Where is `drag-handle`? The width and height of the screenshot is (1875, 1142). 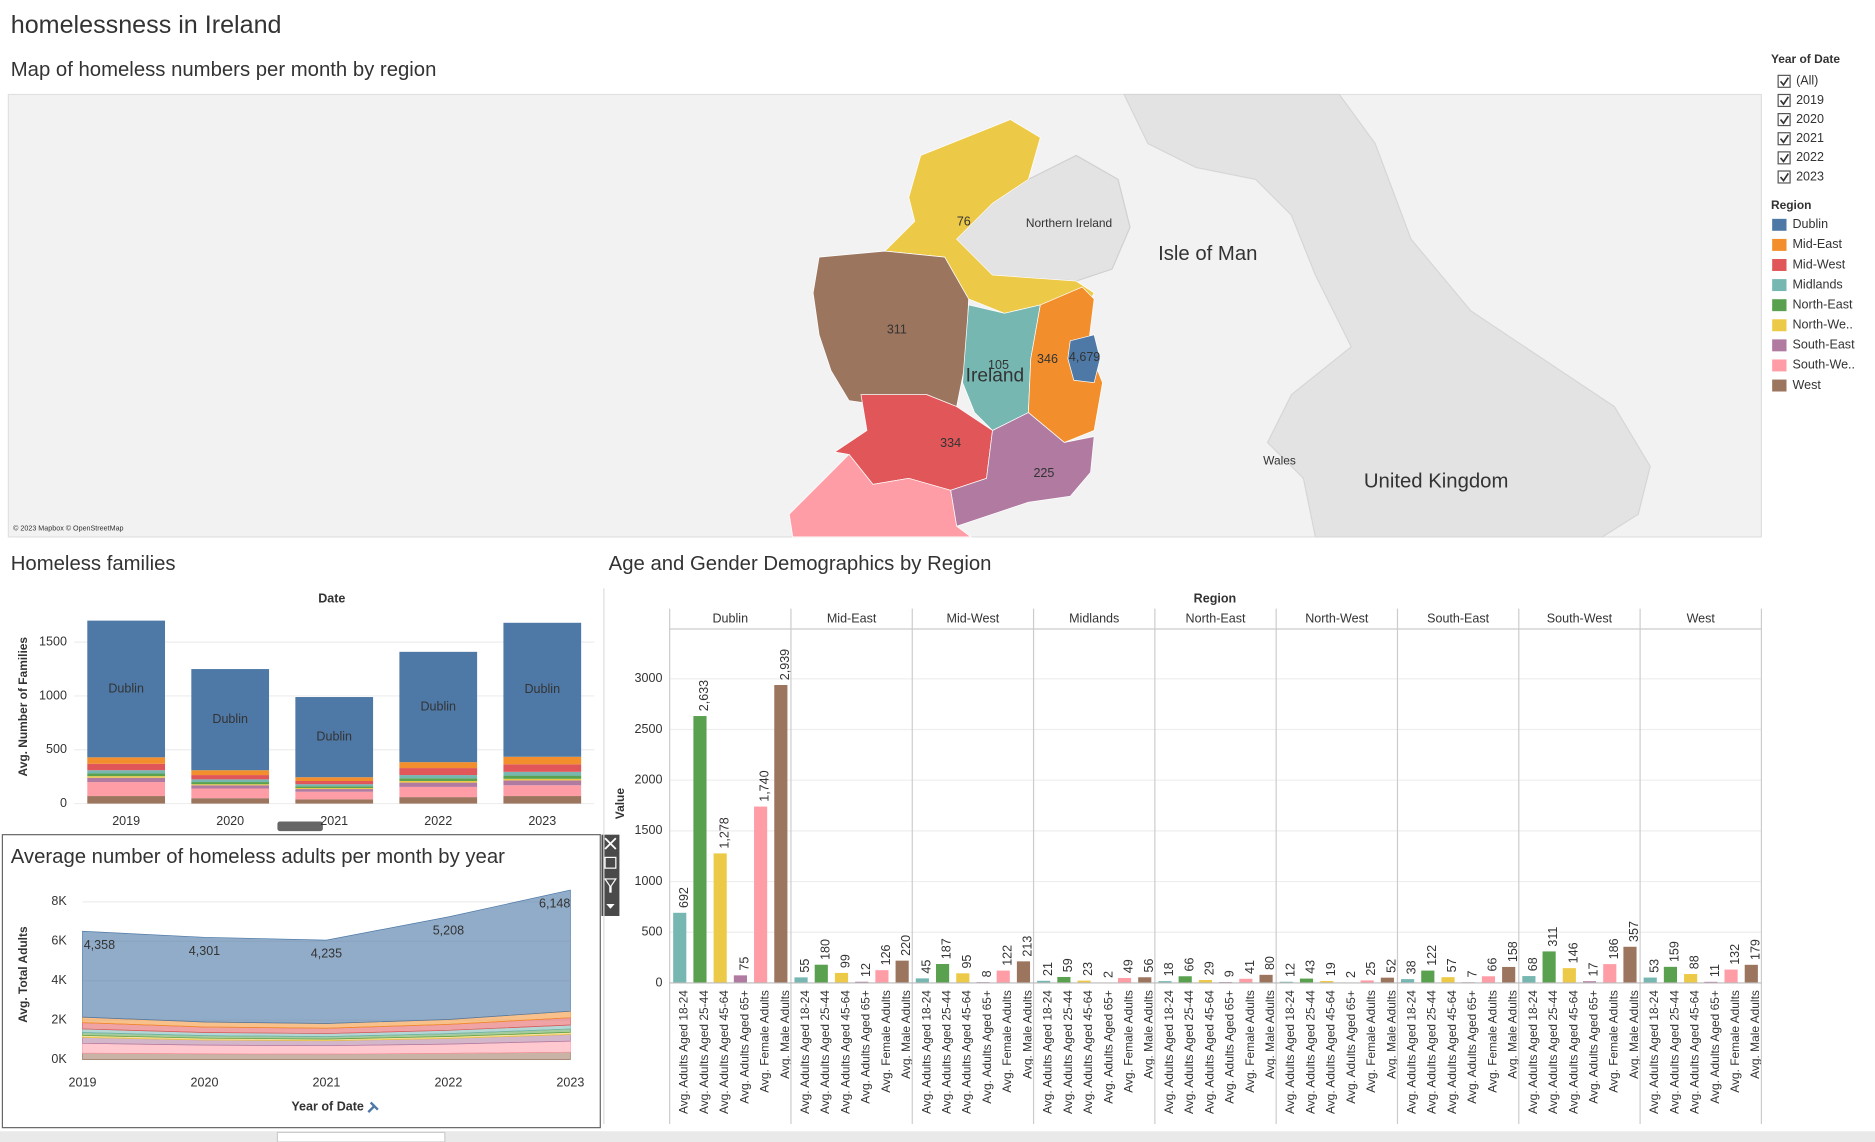
drag-handle is located at coordinates (300, 826).